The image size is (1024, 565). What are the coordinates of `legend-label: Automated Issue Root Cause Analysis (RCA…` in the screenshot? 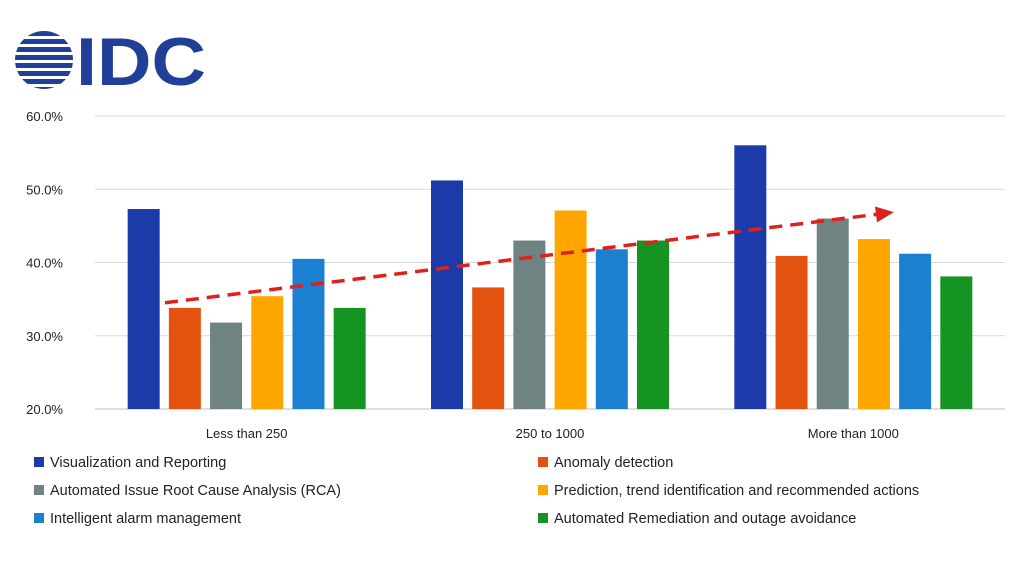 It's located at (195, 491).